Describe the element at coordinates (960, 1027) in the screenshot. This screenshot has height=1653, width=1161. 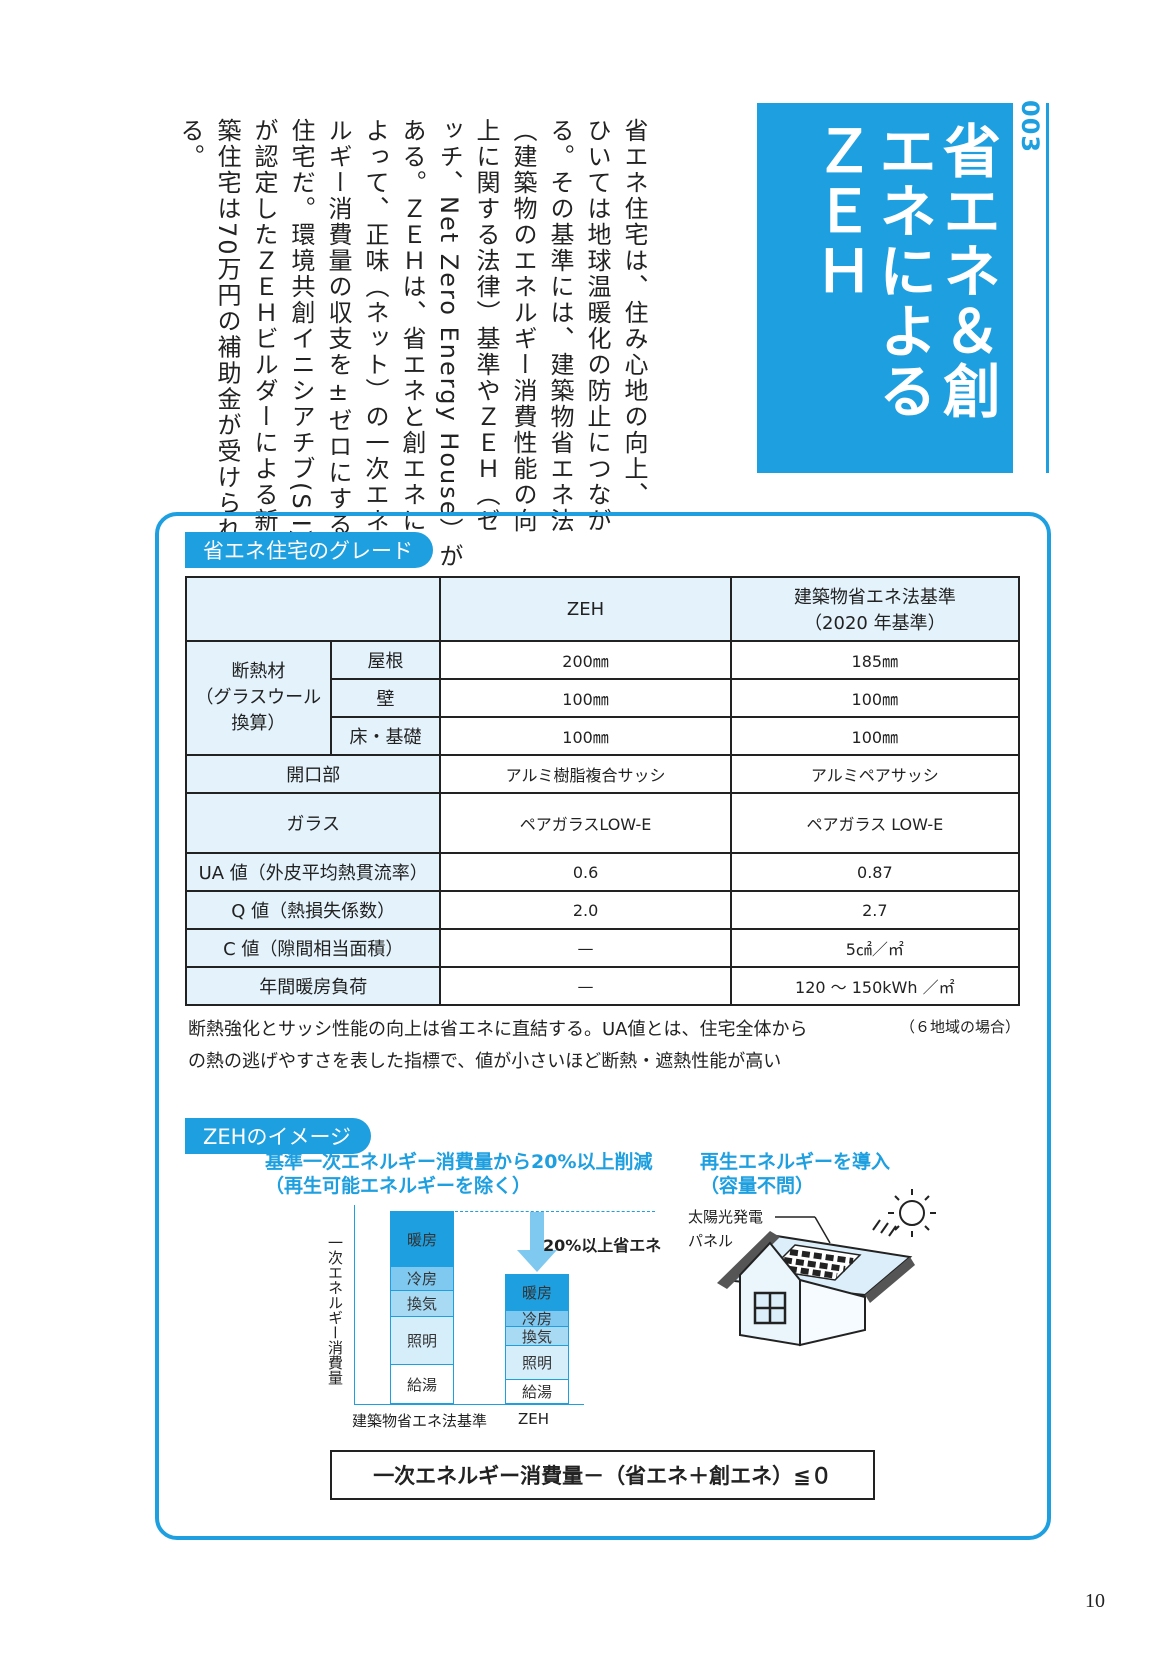
I see `region-note: （６地域の場合）` at that location.